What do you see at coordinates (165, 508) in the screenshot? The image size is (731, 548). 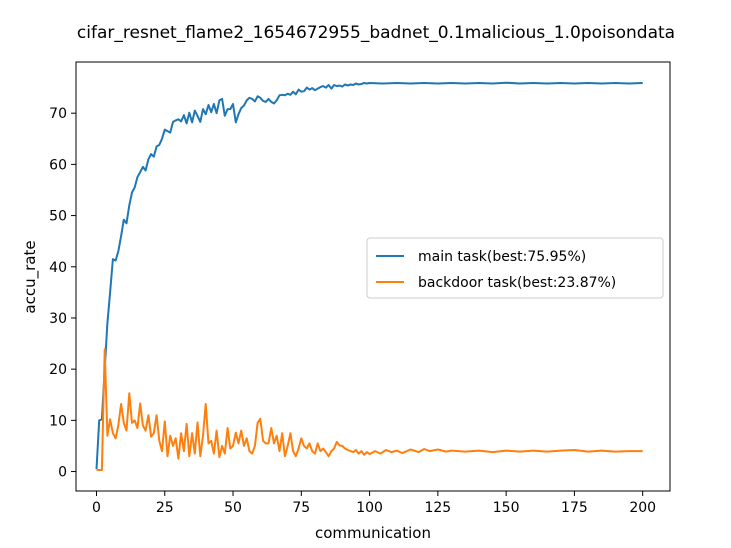 I see `x-tick-label: 25` at bounding box center [165, 508].